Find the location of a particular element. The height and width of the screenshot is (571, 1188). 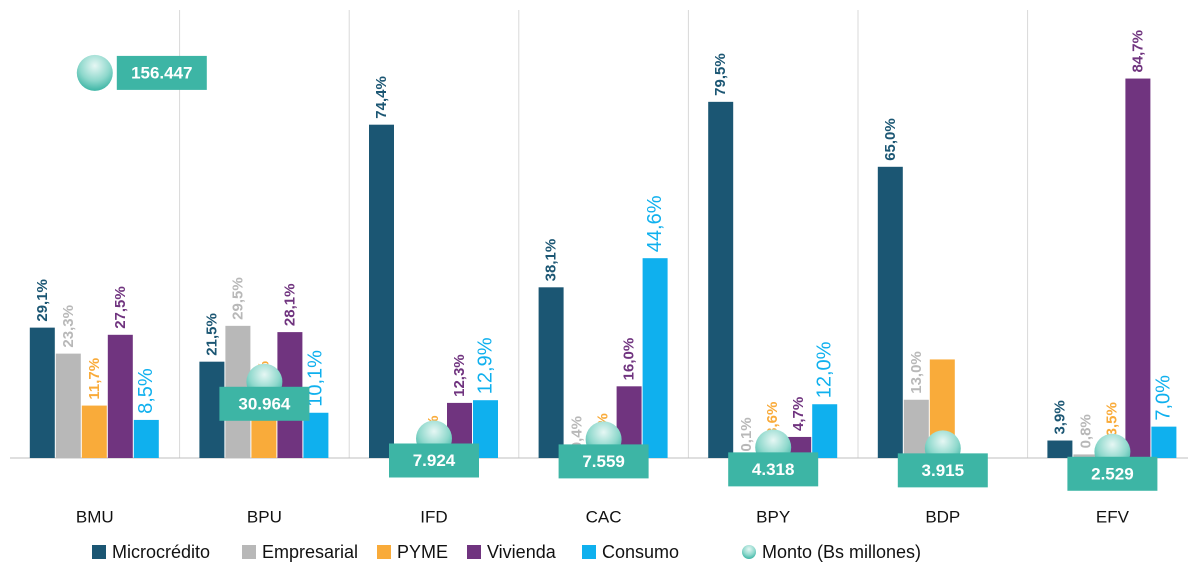

value-label: 79,5% is located at coordinates (720, 74).